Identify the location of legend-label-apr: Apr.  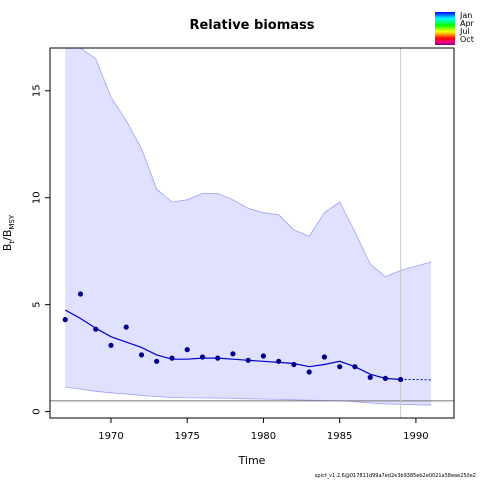
(467, 23).